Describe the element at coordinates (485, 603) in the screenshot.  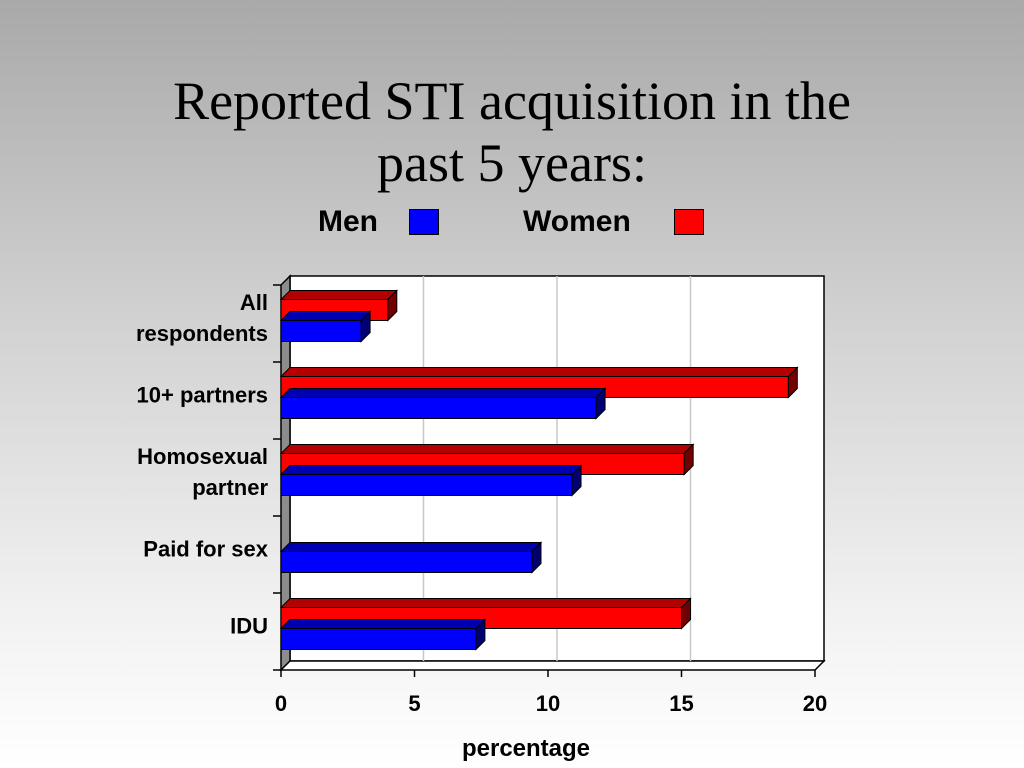
I see `bar-women-idu-top` at that location.